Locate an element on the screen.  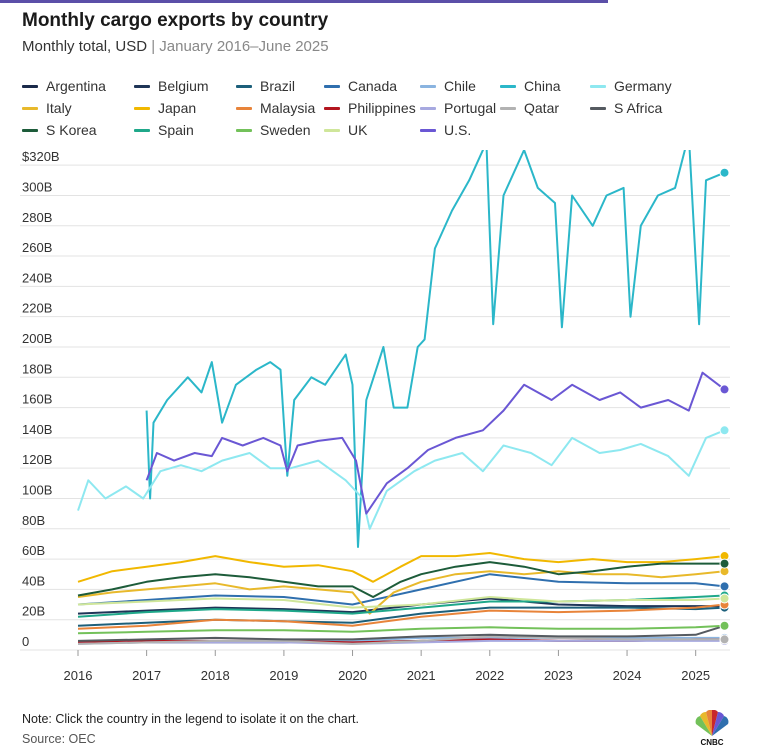
legend-item-qatar: Qatar is located at coordinates (529, 108).